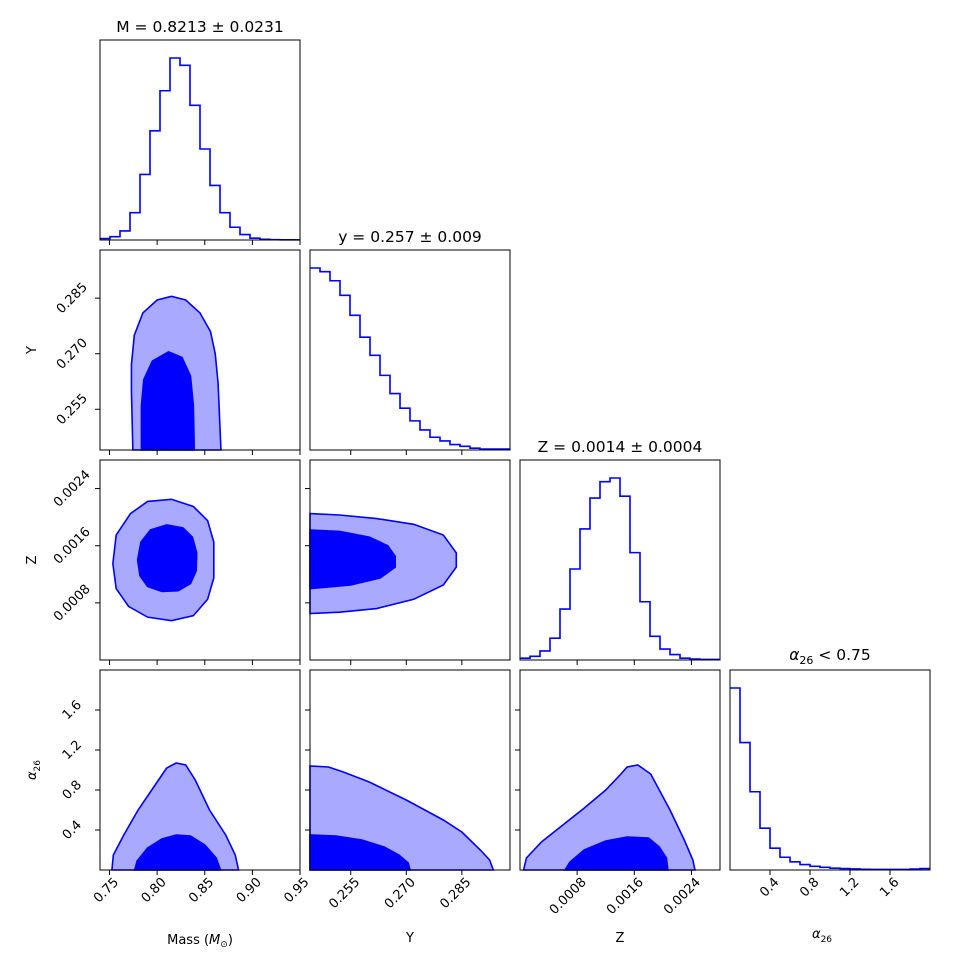 This screenshot has width=970, height=970. I want to click on y-tick-label: 0.270, so click(72, 354).